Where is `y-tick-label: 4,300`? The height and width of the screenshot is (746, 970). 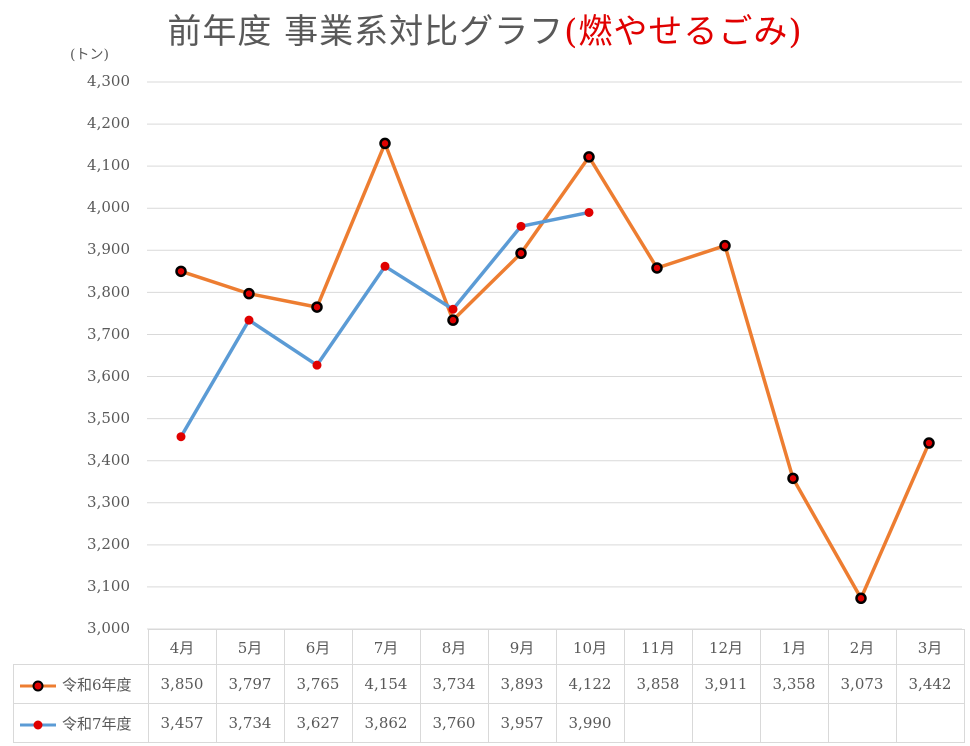
y-tick-label: 4,300 is located at coordinates (108, 81).